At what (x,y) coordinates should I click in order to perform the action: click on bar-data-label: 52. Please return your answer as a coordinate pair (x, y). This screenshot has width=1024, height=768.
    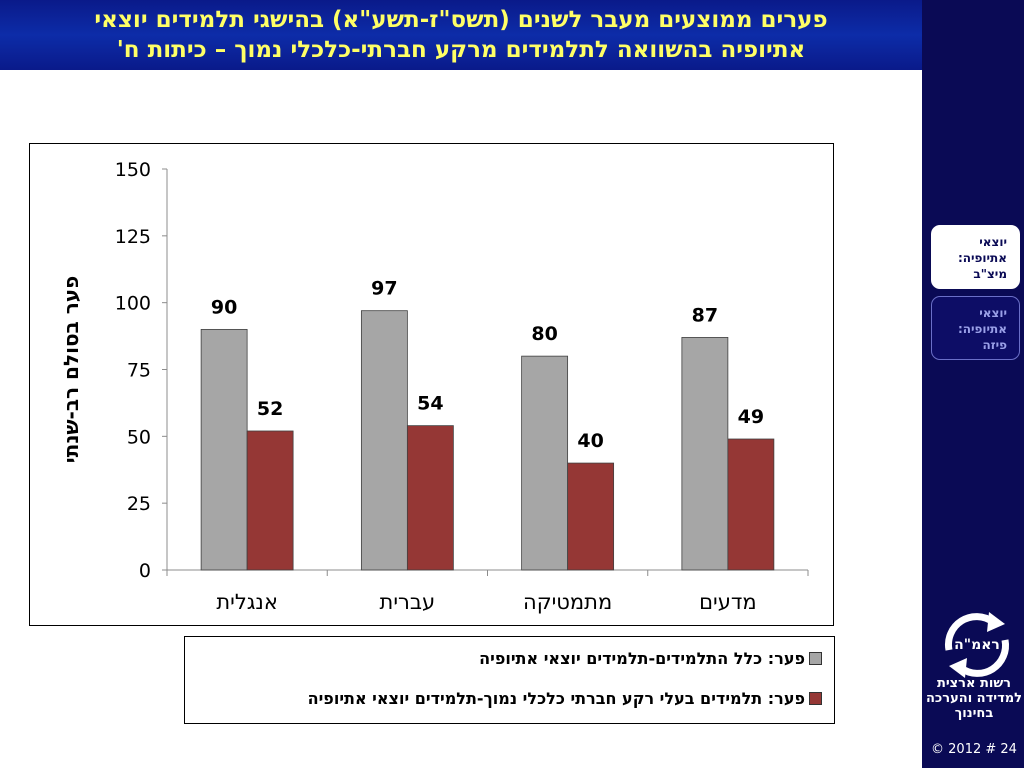
    Looking at the image, I should click on (270, 409).